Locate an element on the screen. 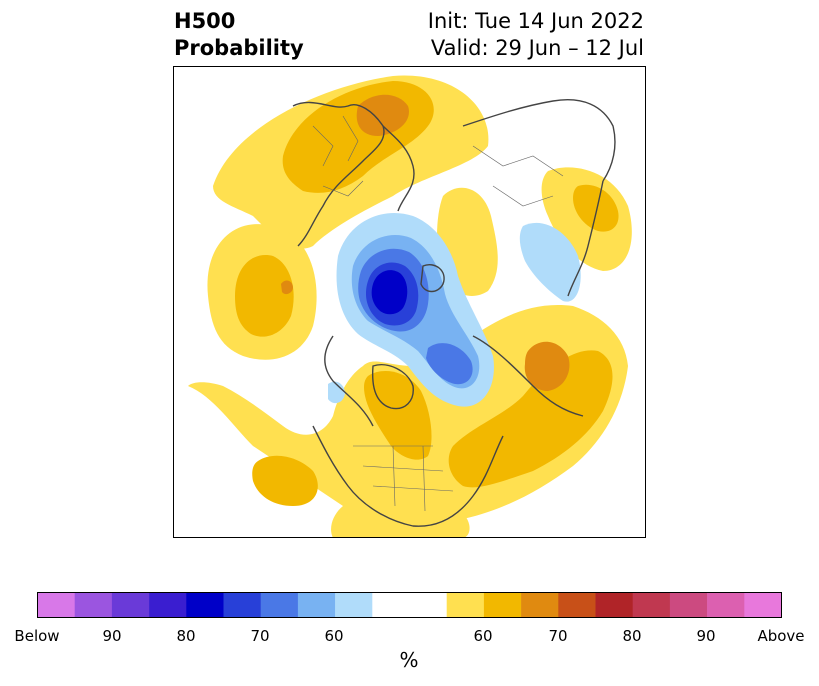 This screenshot has height=686, width=819. coastline-hudson-bay is located at coordinates (392, 387).